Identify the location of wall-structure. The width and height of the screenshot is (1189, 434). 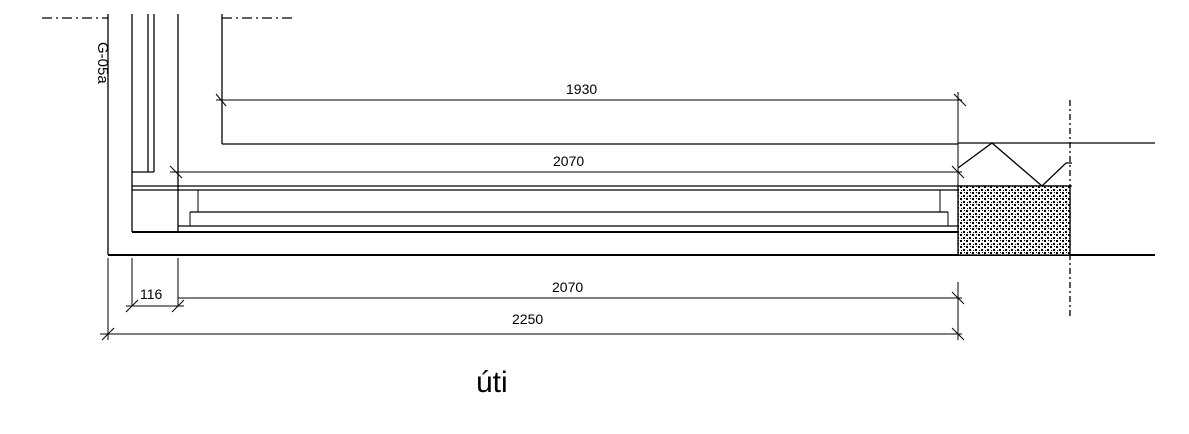
(165, 134).